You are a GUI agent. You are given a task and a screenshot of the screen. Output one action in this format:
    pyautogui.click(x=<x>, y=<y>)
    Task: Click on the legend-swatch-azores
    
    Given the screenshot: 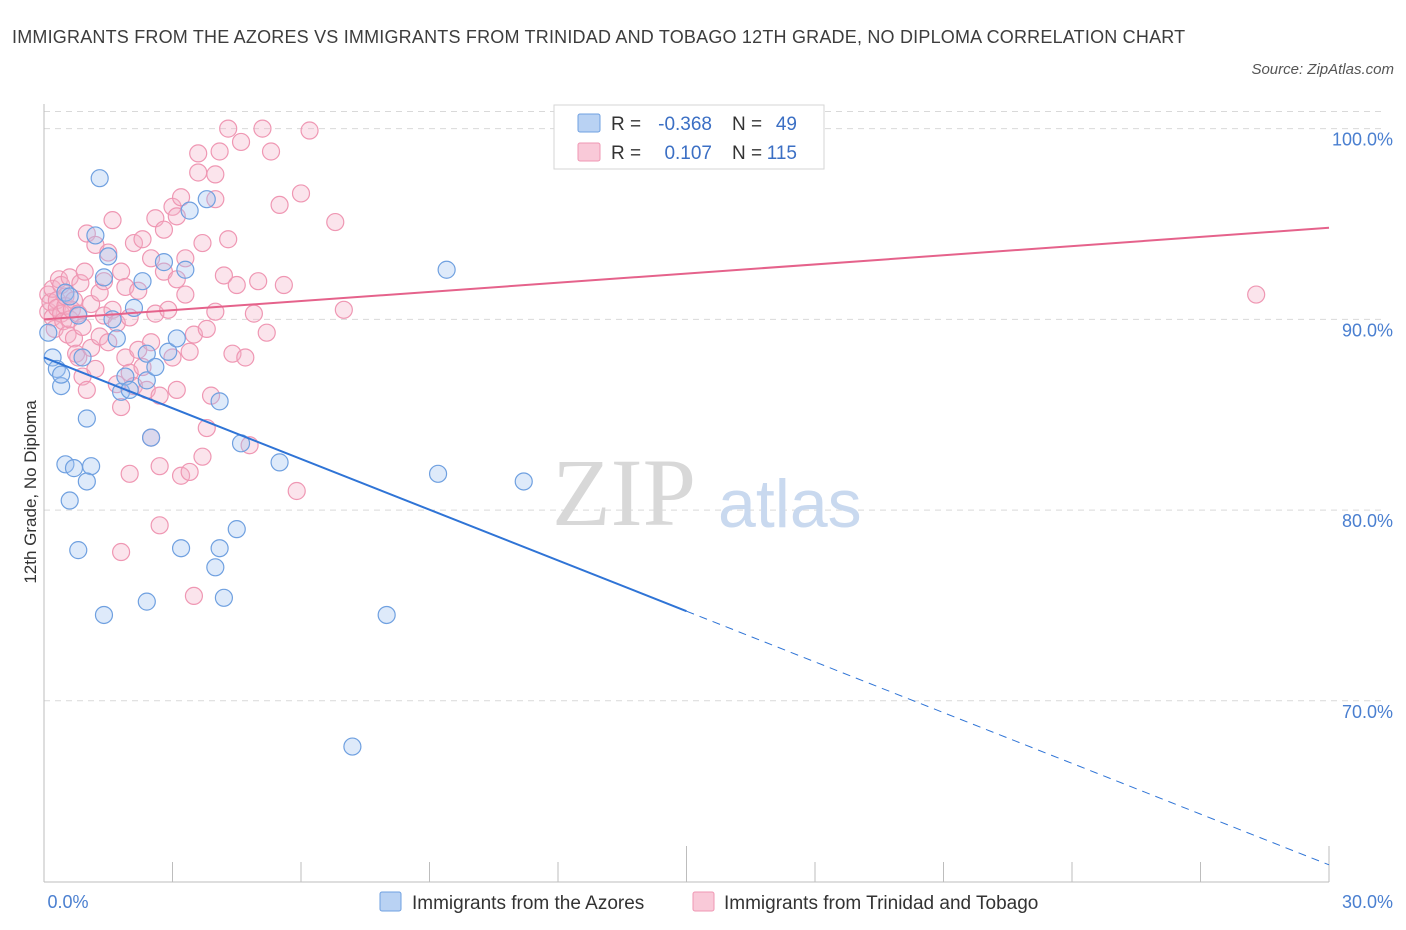 What is the action you would take?
    pyautogui.click(x=390, y=901)
    